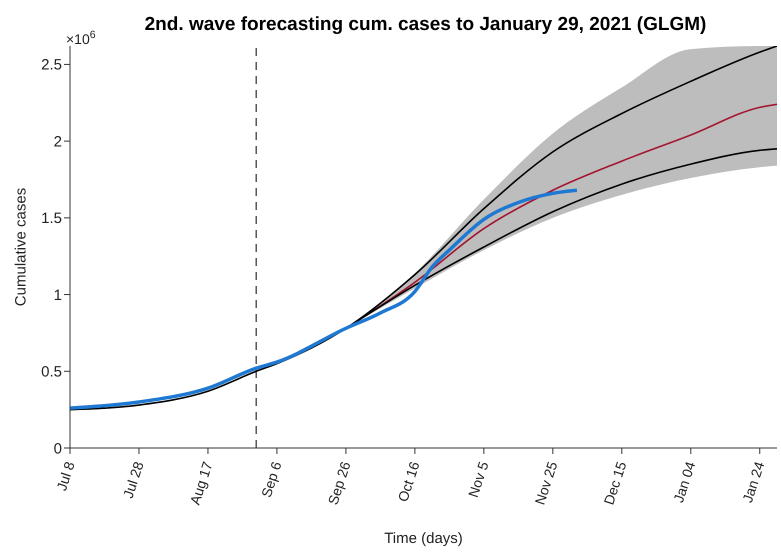  What do you see at coordinates (615, 483) in the screenshot?
I see `x-tick-label: Dec 15` at bounding box center [615, 483].